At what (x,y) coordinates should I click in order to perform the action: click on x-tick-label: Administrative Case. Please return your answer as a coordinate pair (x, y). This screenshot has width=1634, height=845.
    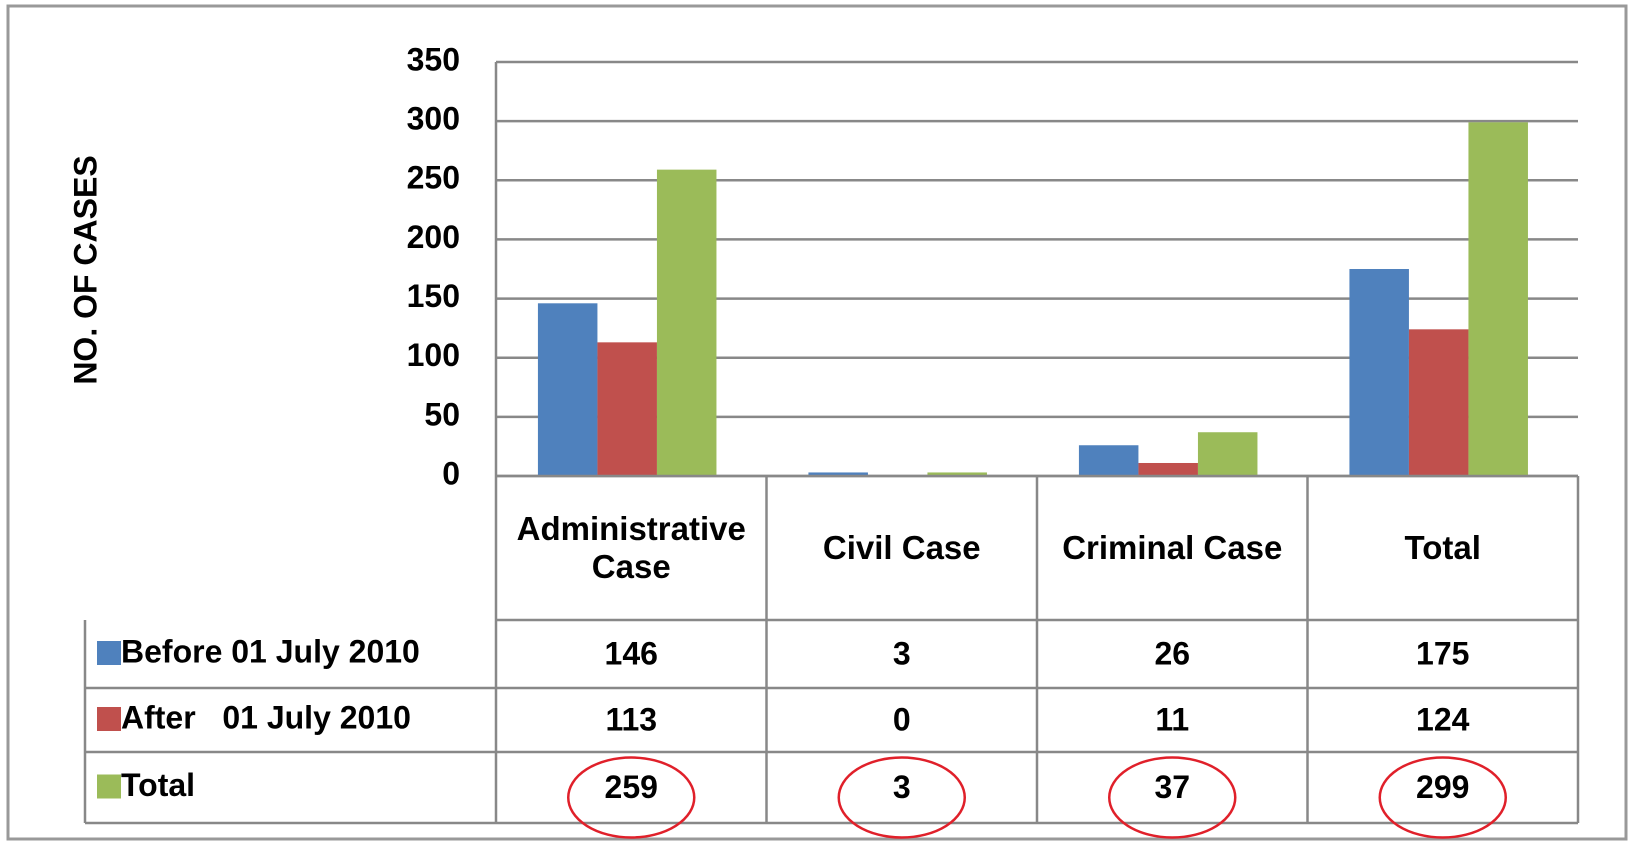
    Looking at the image, I should click on (631, 547).